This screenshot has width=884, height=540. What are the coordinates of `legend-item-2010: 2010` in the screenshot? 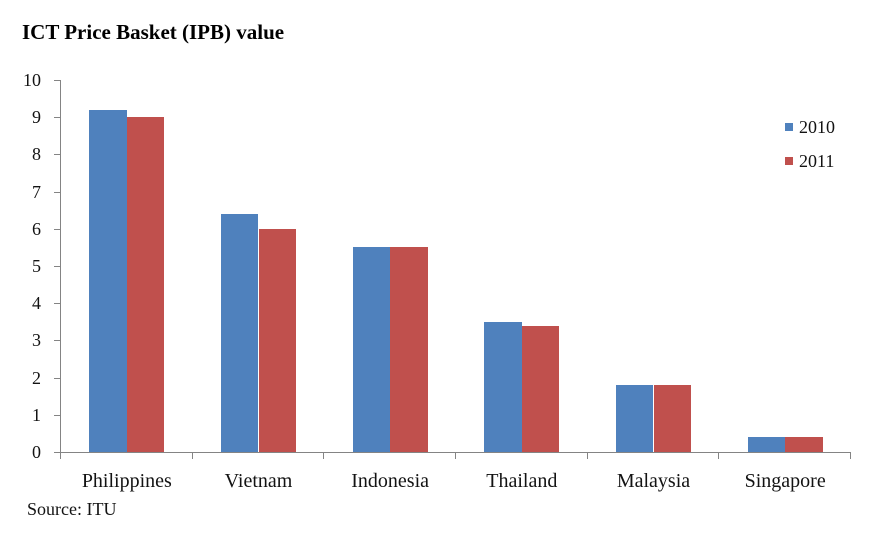 It's located at (810, 127).